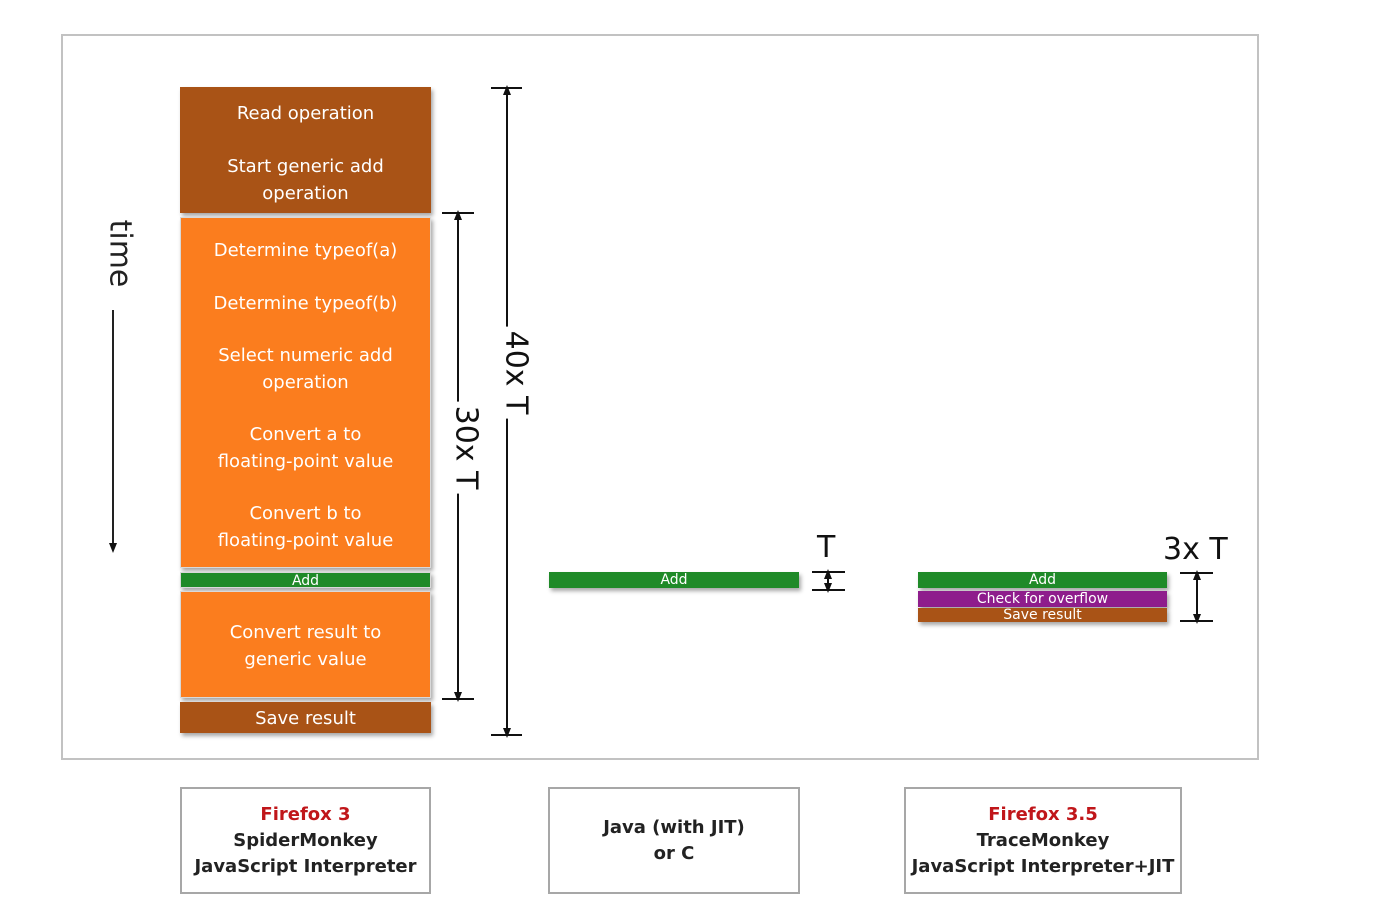 The image size is (1382, 913). I want to click on text-float-b: floating-point value, so click(305, 540).